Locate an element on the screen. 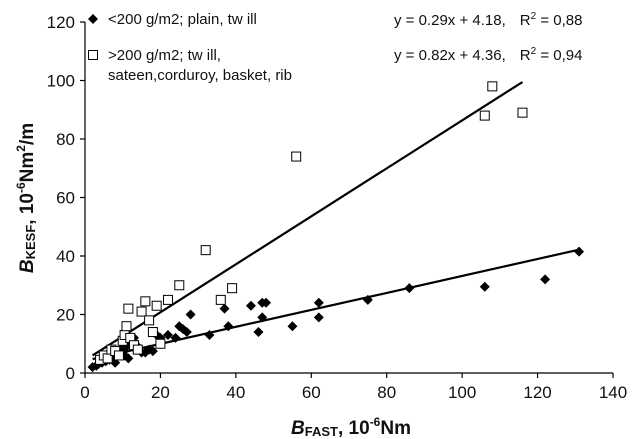 Image resolution: width=644 pixels, height=439 pixels. x-tick-label: 140 is located at coordinates (613, 392).